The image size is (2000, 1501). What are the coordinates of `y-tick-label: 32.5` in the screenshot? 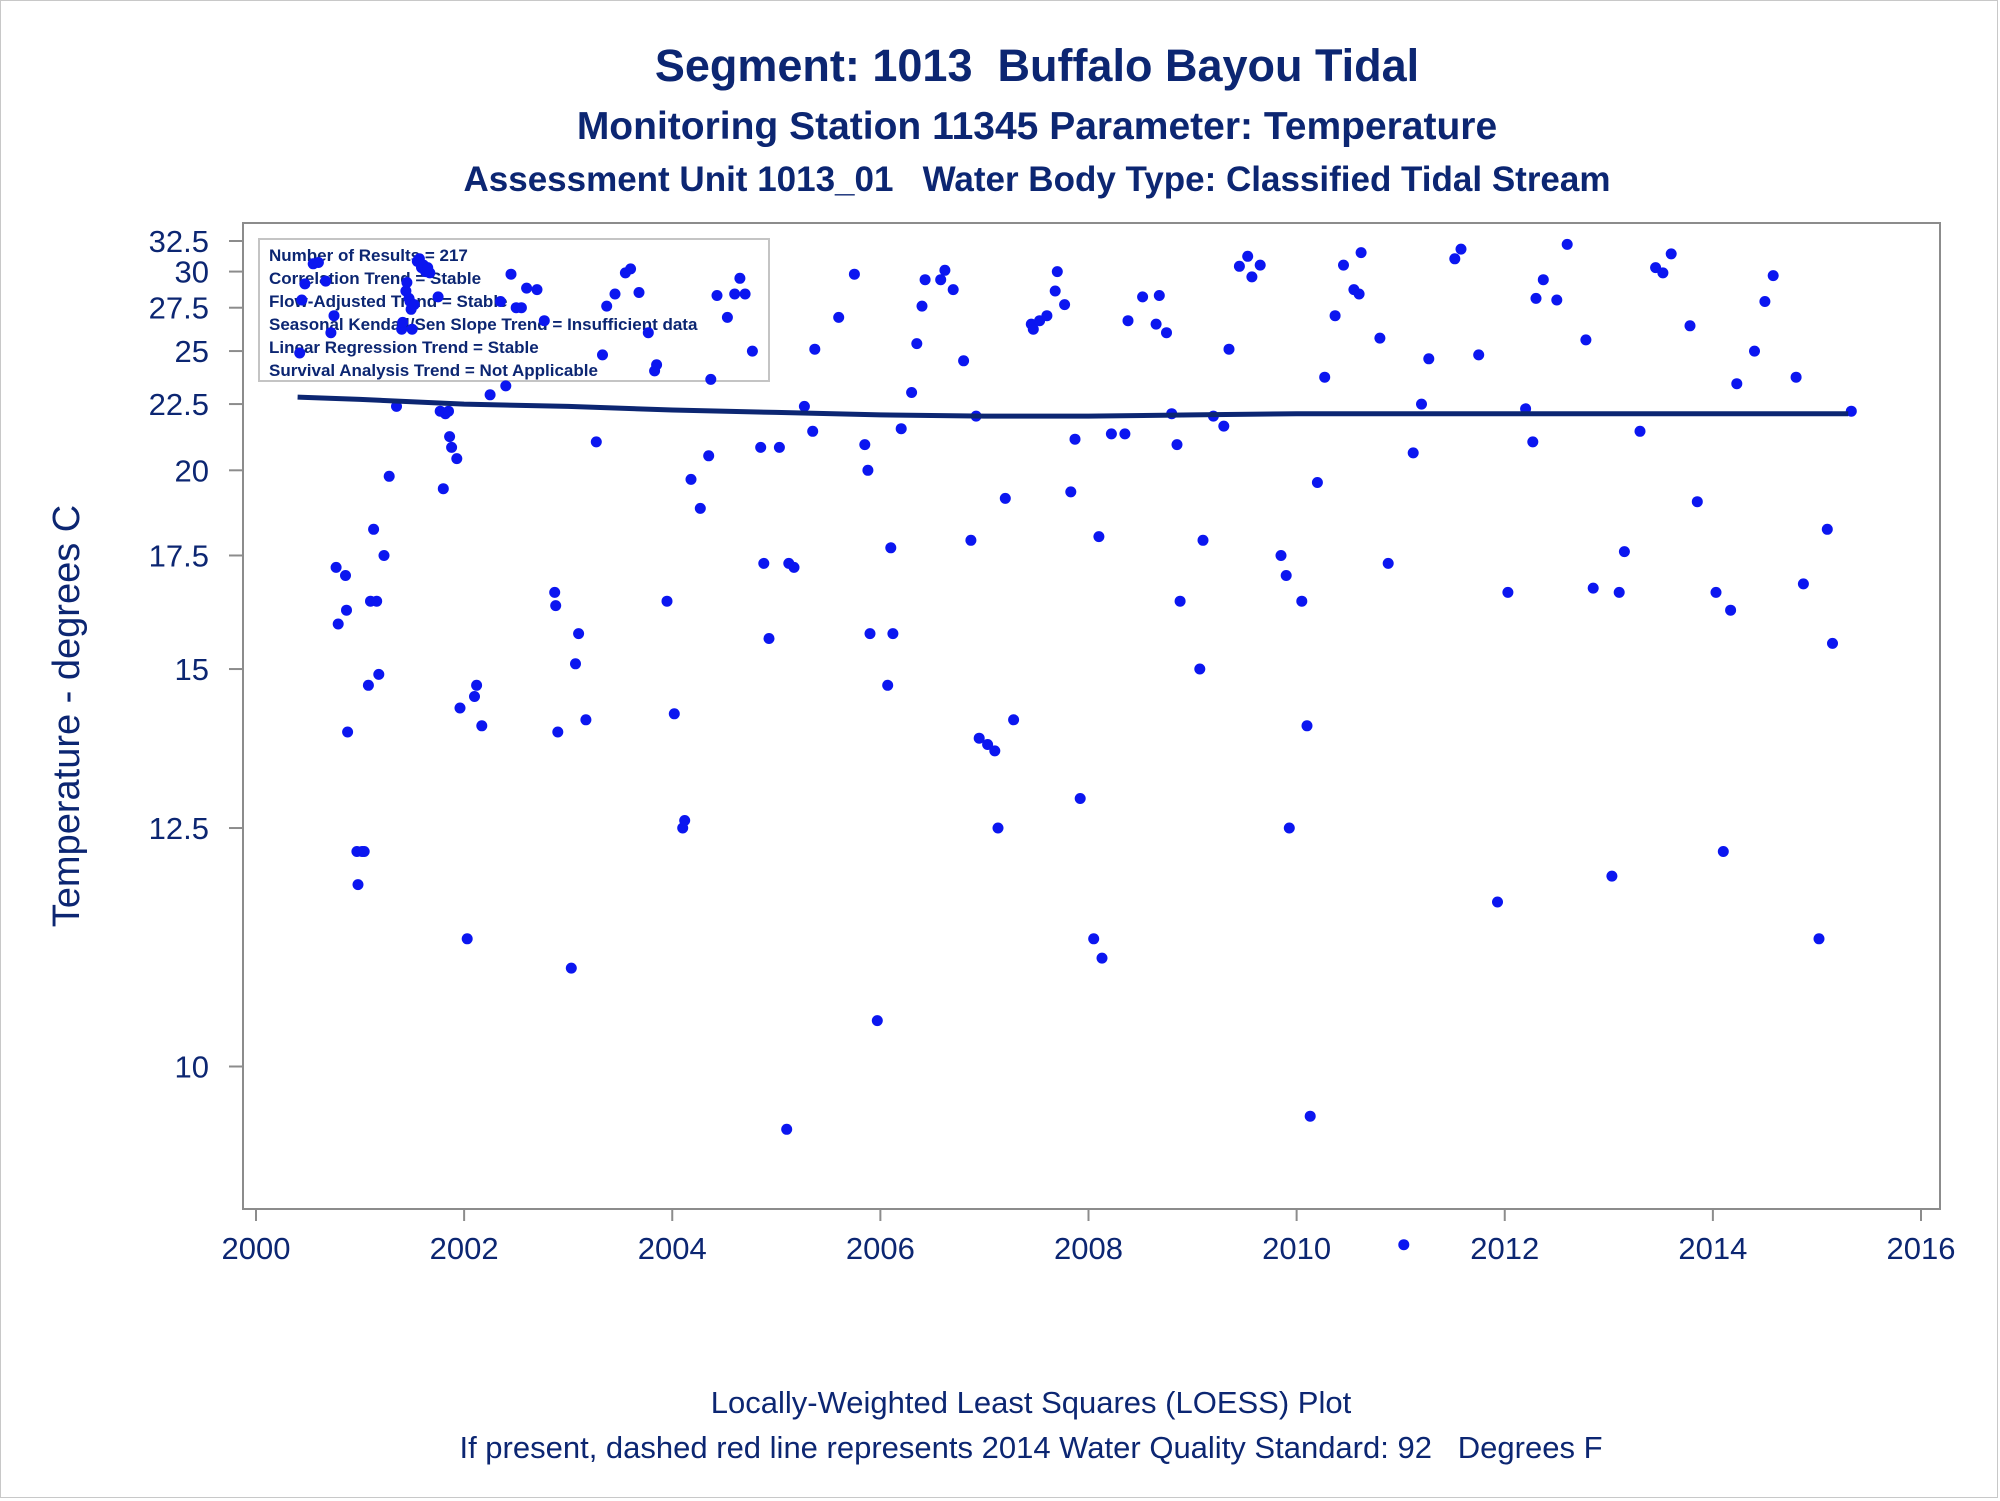 It's located at (179, 241).